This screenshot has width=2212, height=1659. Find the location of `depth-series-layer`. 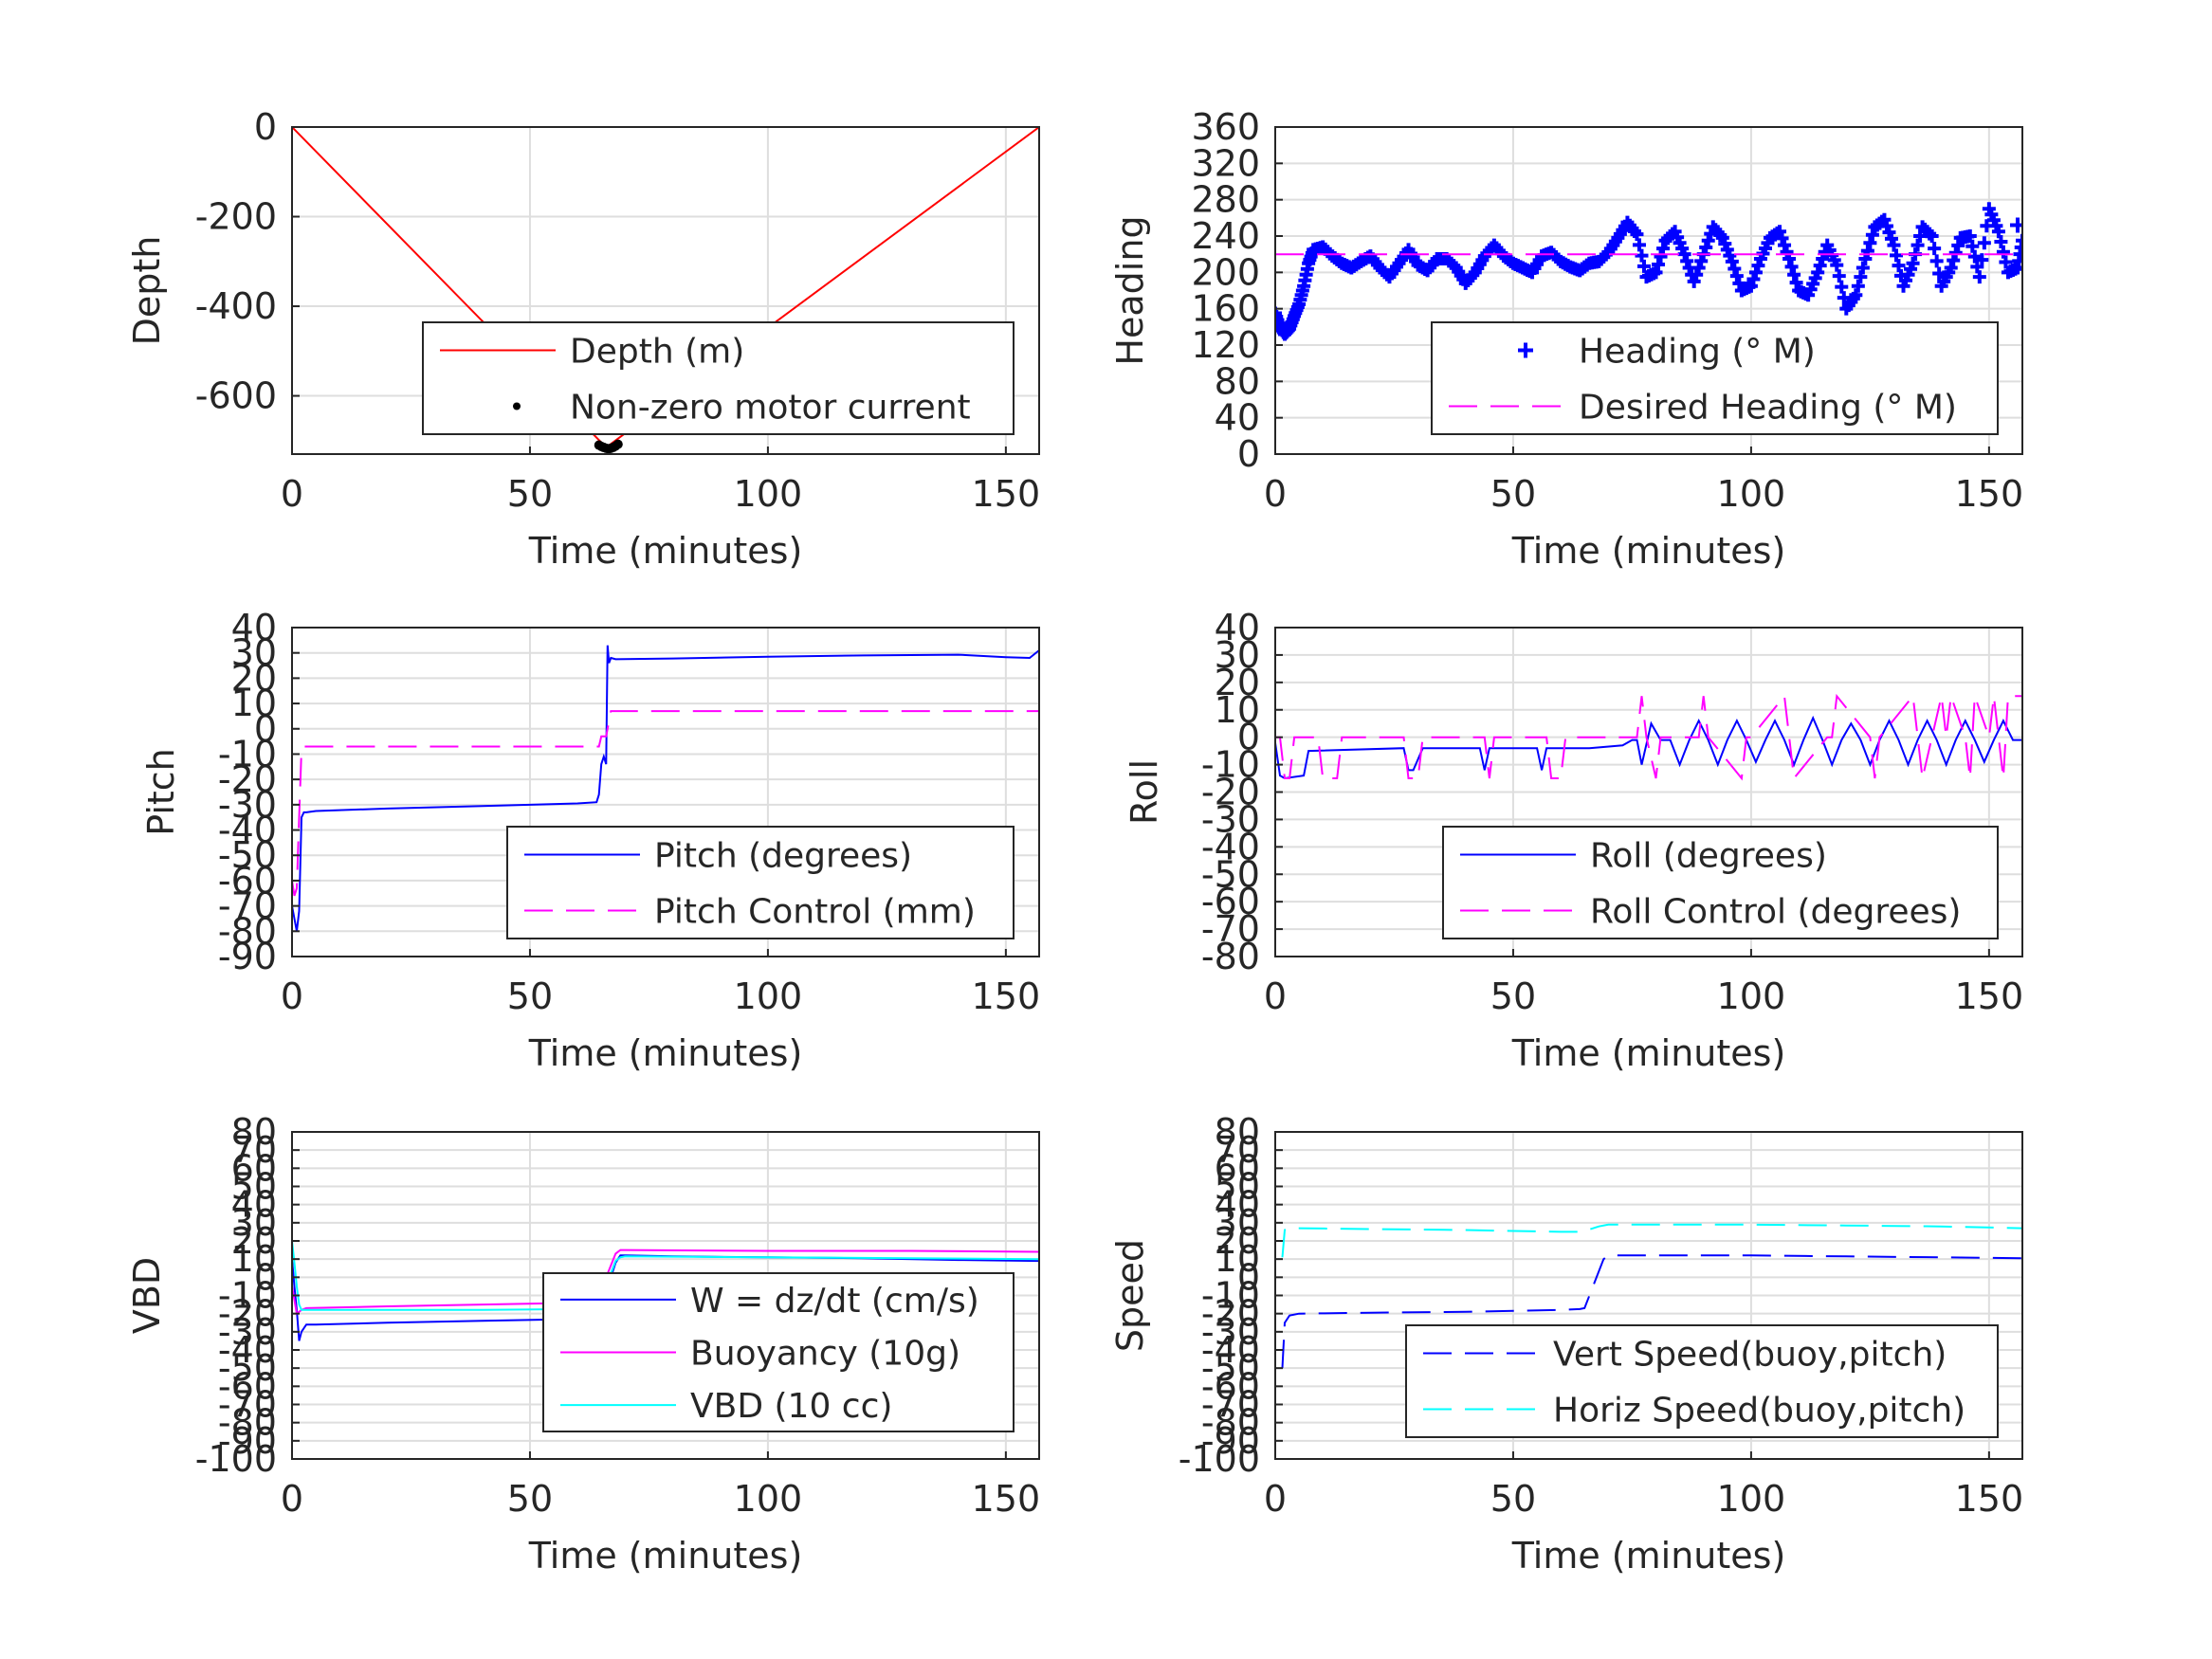

depth-series-layer is located at coordinates (665, 290).